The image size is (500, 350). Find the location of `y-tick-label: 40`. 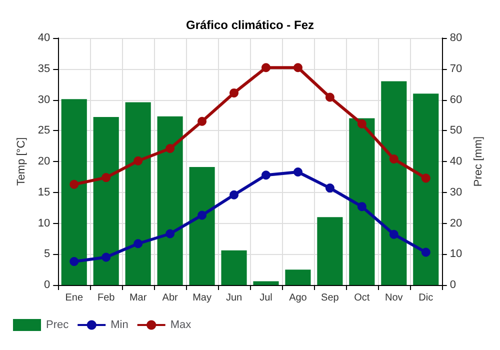

y-tick-label: 40 is located at coordinates (44, 38).